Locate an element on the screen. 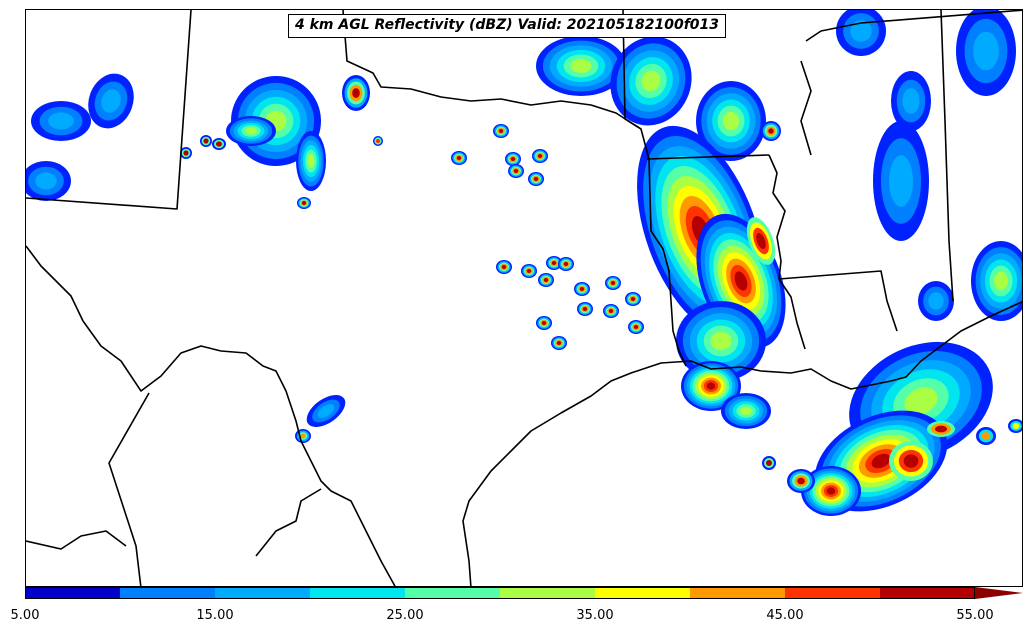 This screenshot has width=1033, height=633. colorbar-tick-label: 35.00 is located at coordinates (595, 615).